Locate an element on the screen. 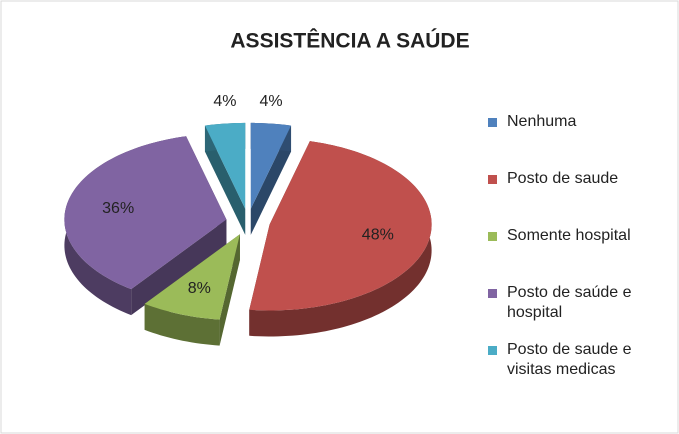  data-label: 48% is located at coordinates (378, 235).